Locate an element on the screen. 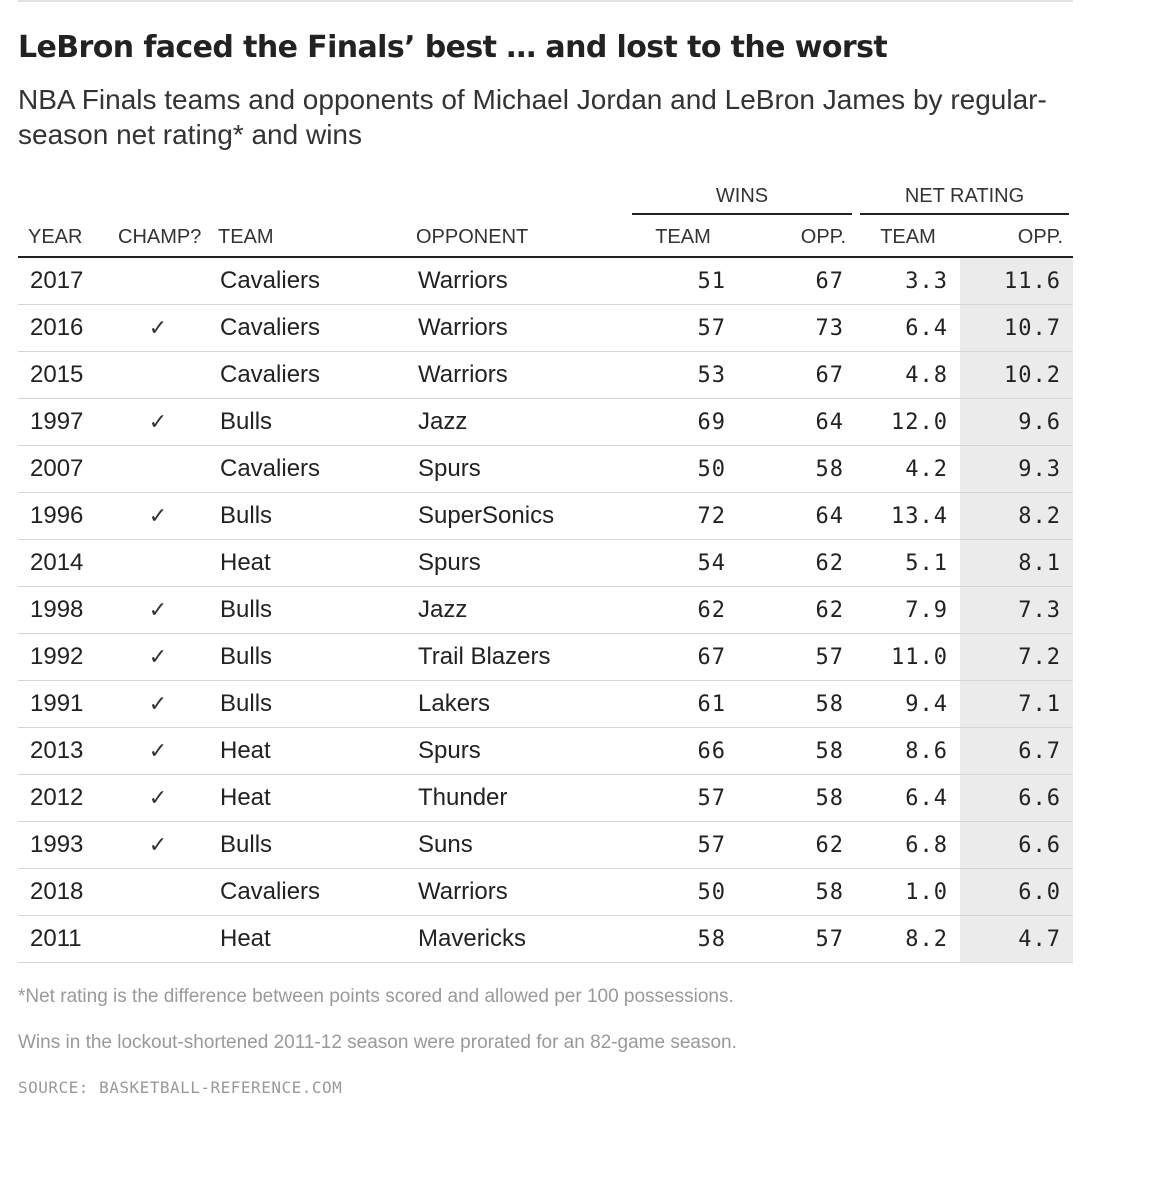  cell-opponent: Suns is located at coordinates (517, 845).